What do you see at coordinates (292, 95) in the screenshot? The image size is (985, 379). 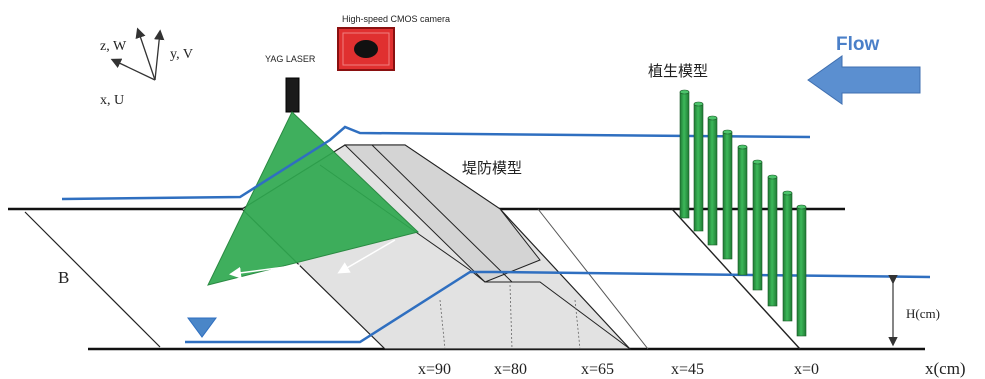 I see `laser-body` at bounding box center [292, 95].